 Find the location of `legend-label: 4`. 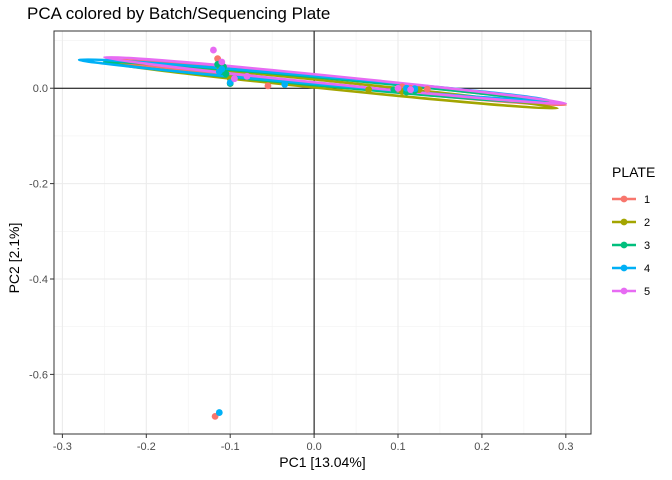

legend-label: 4 is located at coordinates (647, 269).